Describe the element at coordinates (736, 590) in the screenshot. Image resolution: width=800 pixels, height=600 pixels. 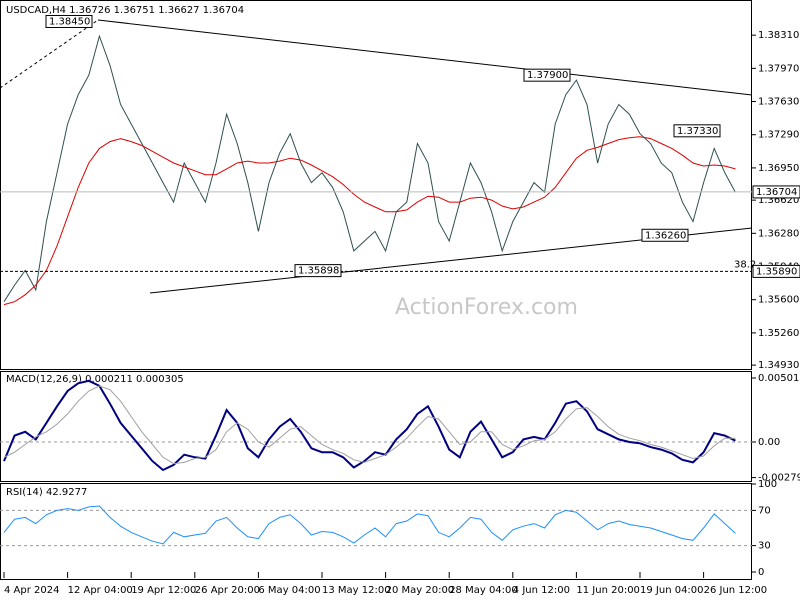
I see `x-tick-label: 26 Jun 12:00` at that location.